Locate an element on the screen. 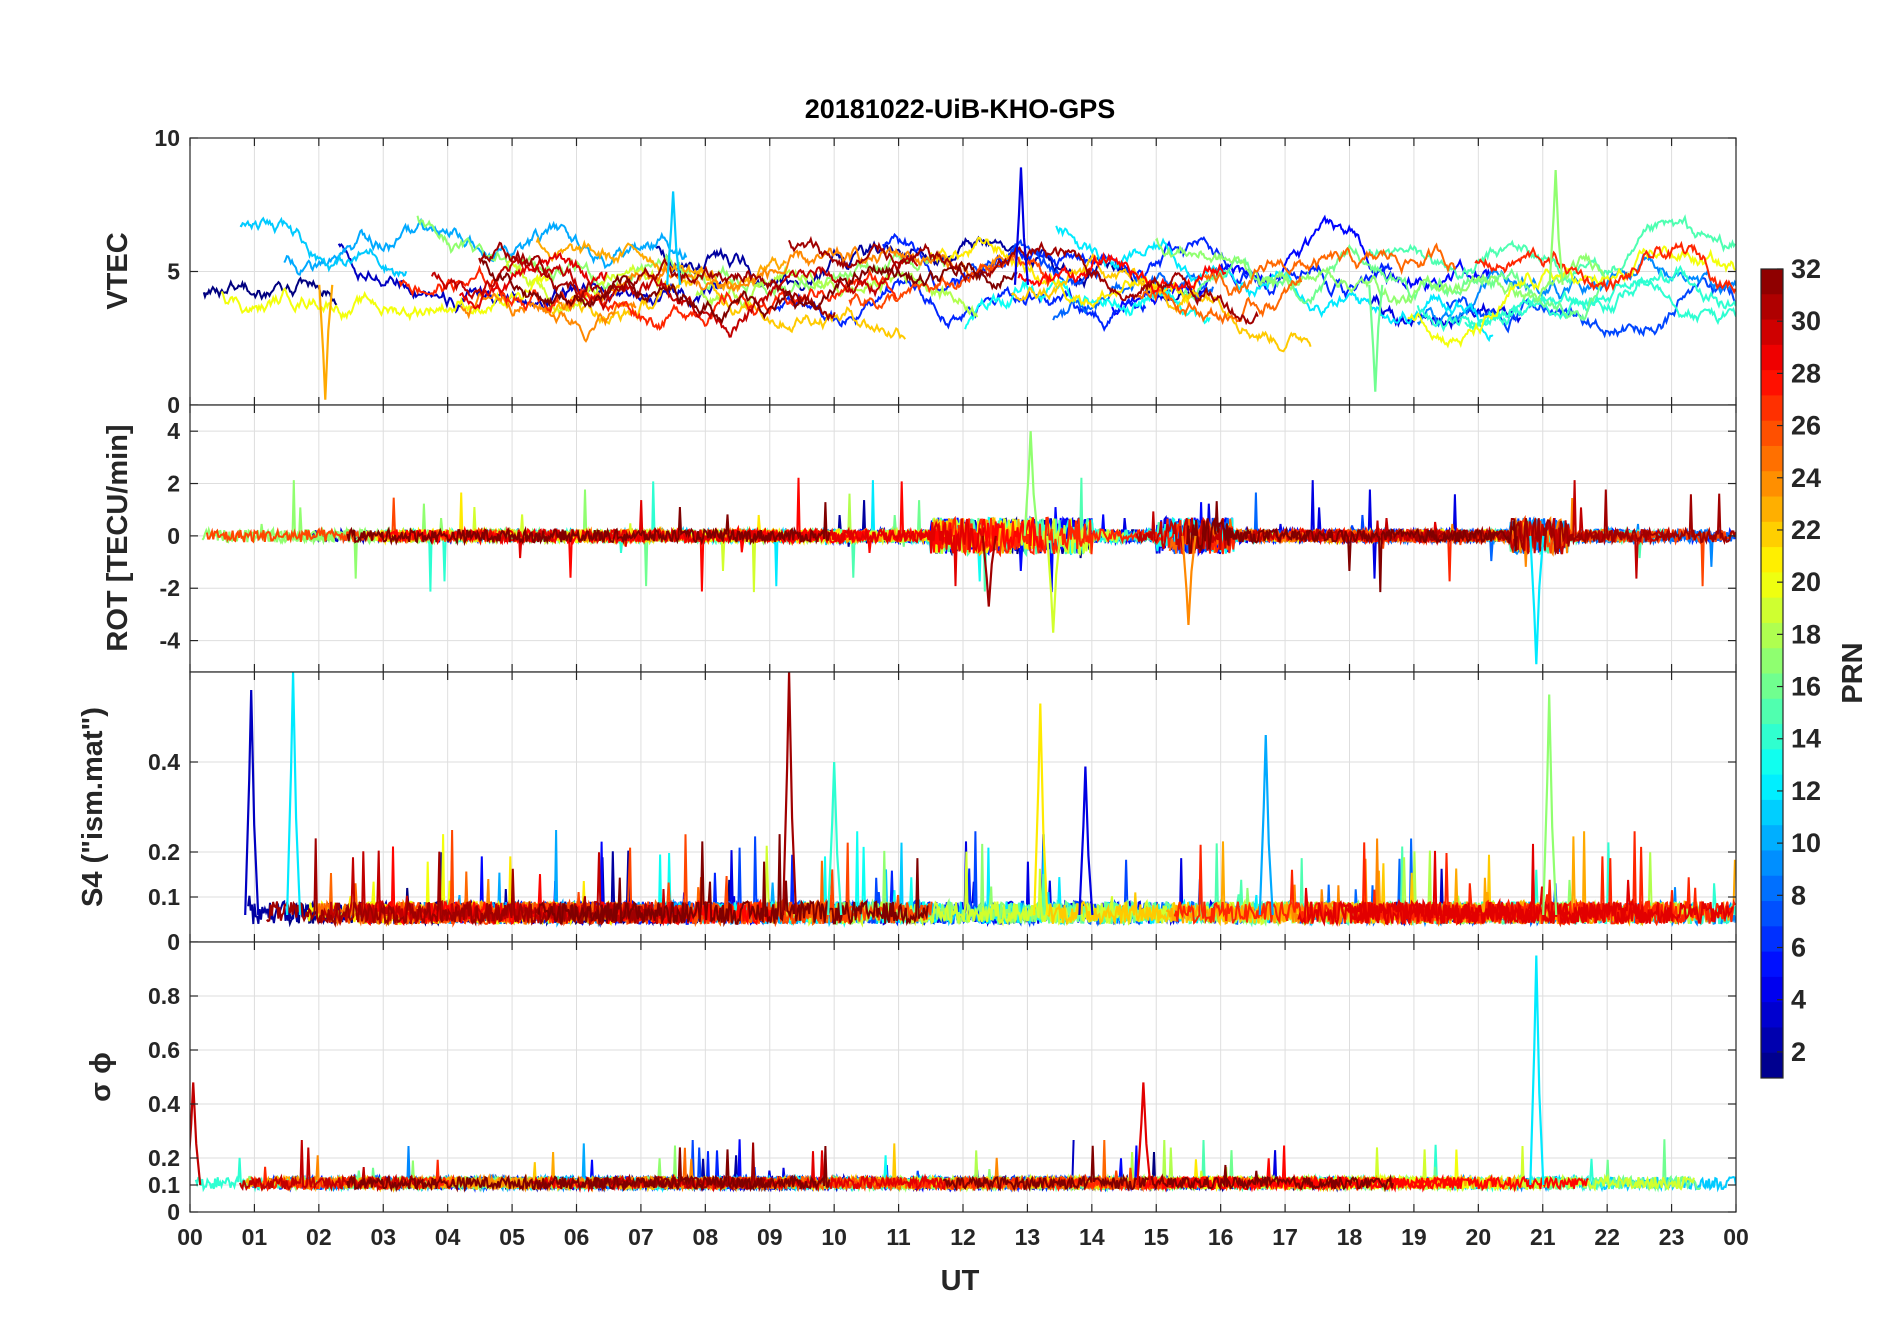 This screenshot has height=1330, width=1902. y-tick-label: 2 is located at coordinates (173, 484).